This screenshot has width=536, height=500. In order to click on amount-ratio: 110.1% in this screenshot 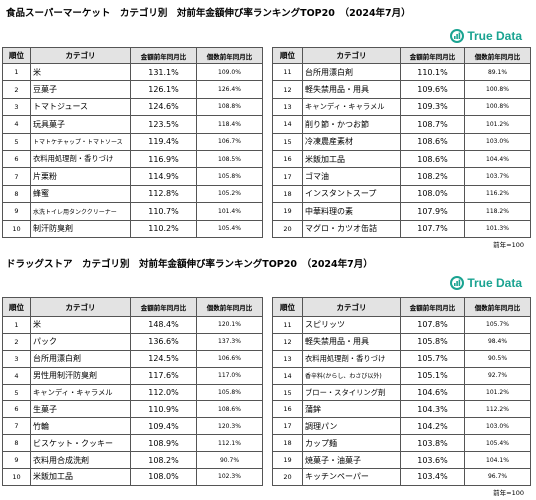, I will do `click(432, 72)`.